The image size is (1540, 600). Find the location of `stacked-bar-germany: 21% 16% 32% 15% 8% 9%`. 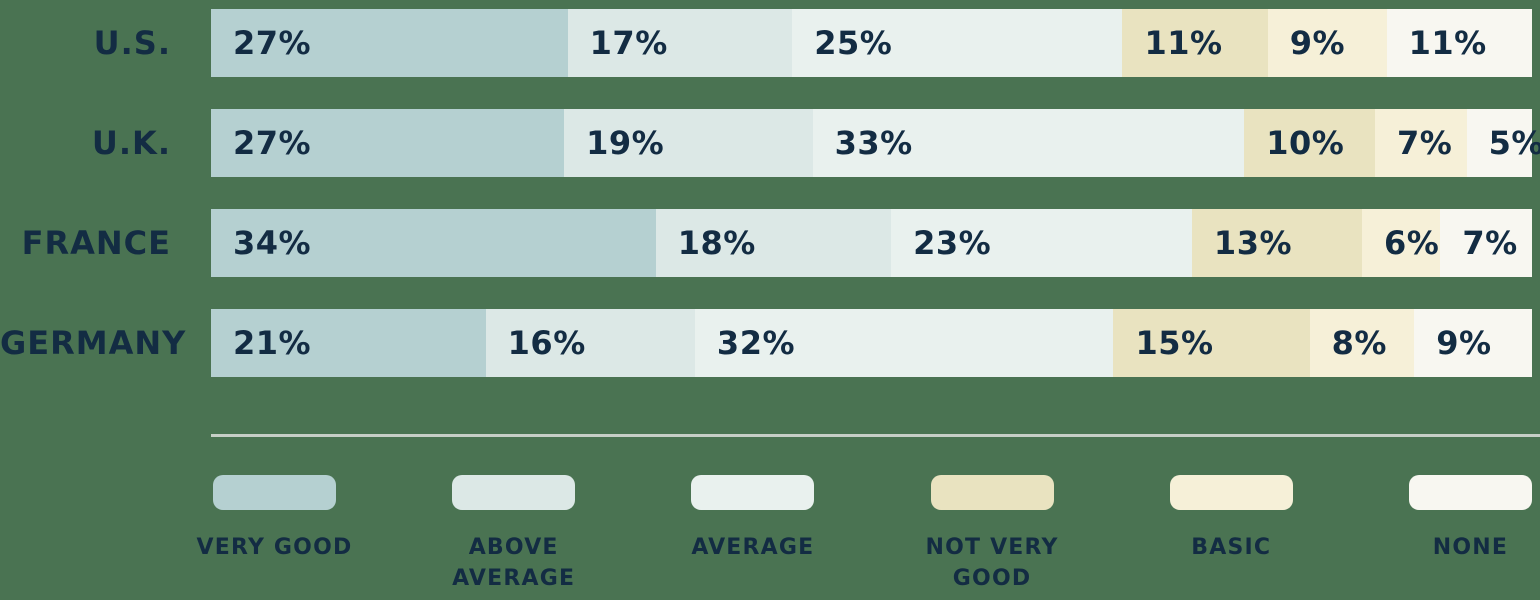

stacked-bar-germany: 21% 16% 32% 15% 8% 9% is located at coordinates (871, 343).